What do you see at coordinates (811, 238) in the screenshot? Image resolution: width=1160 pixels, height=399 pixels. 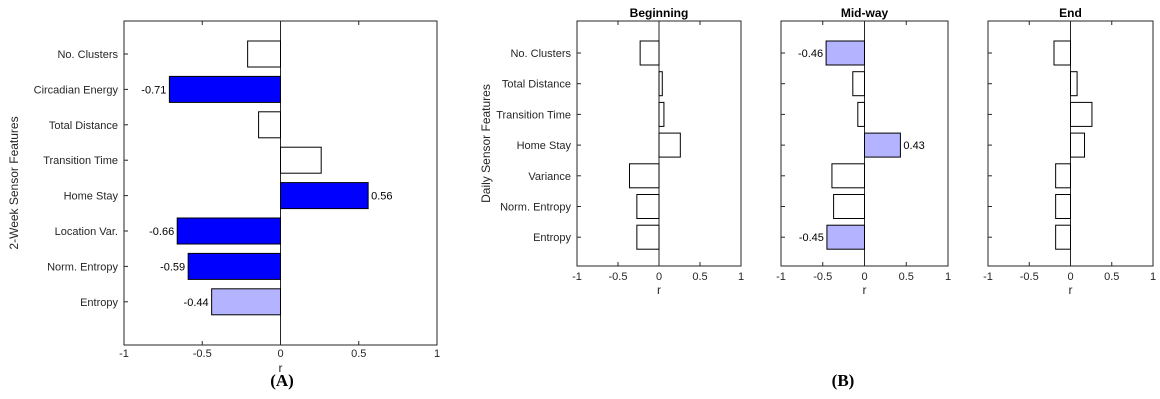 I see `data-label: -0.45` at bounding box center [811, 238].